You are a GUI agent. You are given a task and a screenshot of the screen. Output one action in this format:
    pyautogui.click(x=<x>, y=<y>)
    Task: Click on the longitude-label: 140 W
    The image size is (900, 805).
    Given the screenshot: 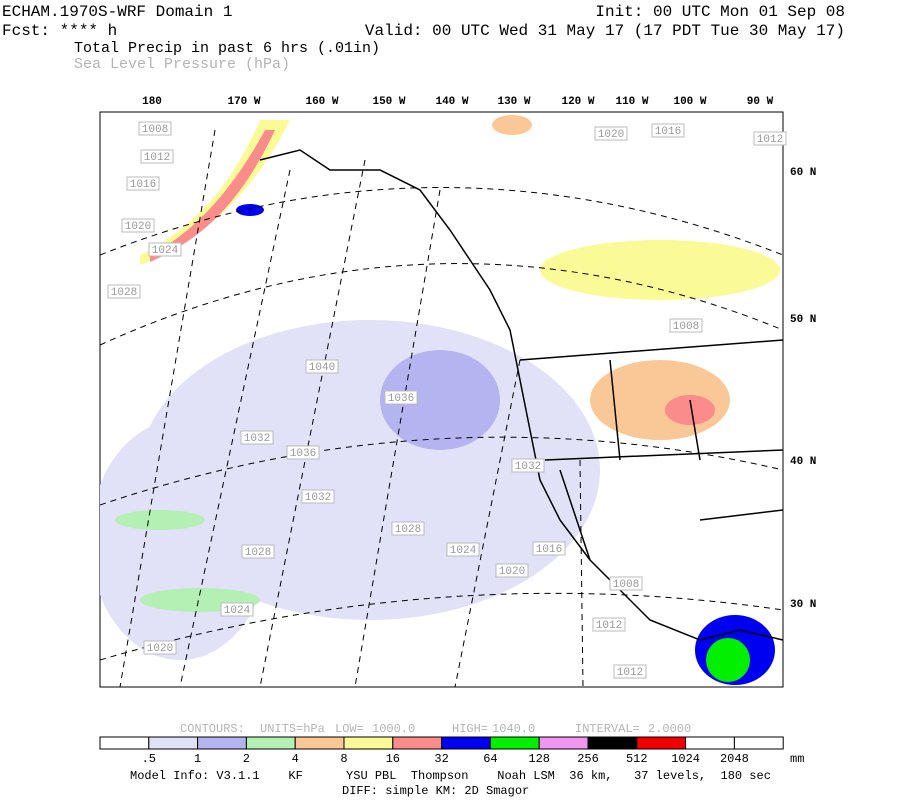 What is the action you would take?
    pyautogui.click(x=451, y=102)
    